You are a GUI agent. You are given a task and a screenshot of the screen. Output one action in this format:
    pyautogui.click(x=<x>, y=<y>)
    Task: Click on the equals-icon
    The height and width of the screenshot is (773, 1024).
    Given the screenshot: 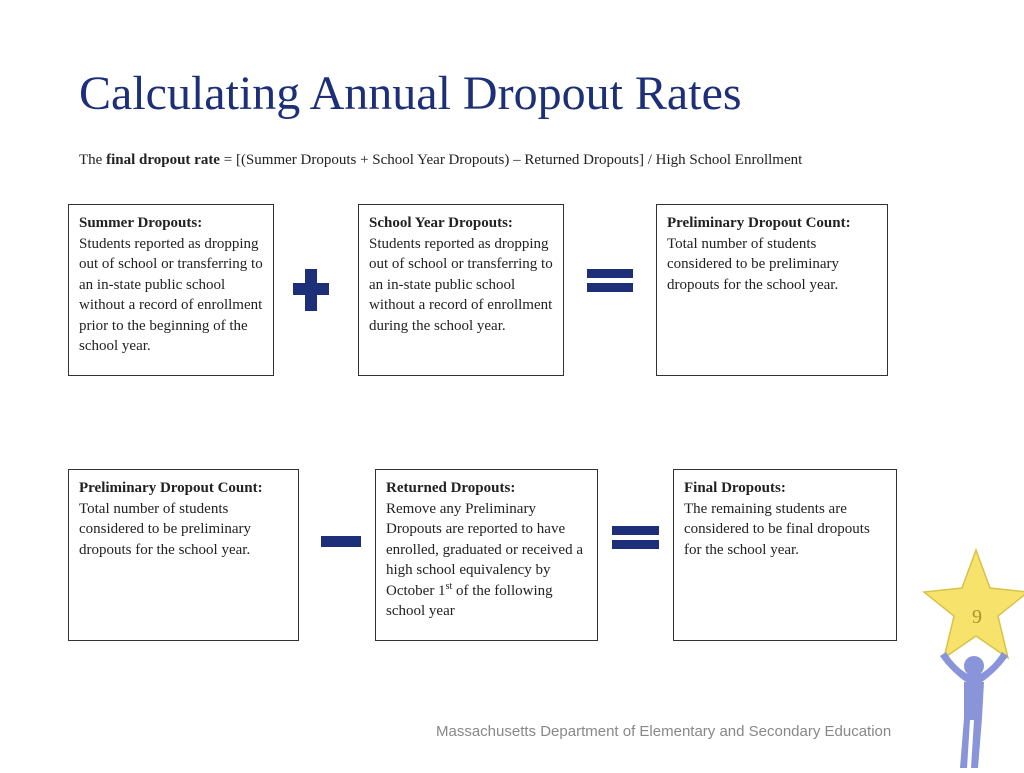 What is the action you would take?
    pyautogui.click(x=610, y=281)
    